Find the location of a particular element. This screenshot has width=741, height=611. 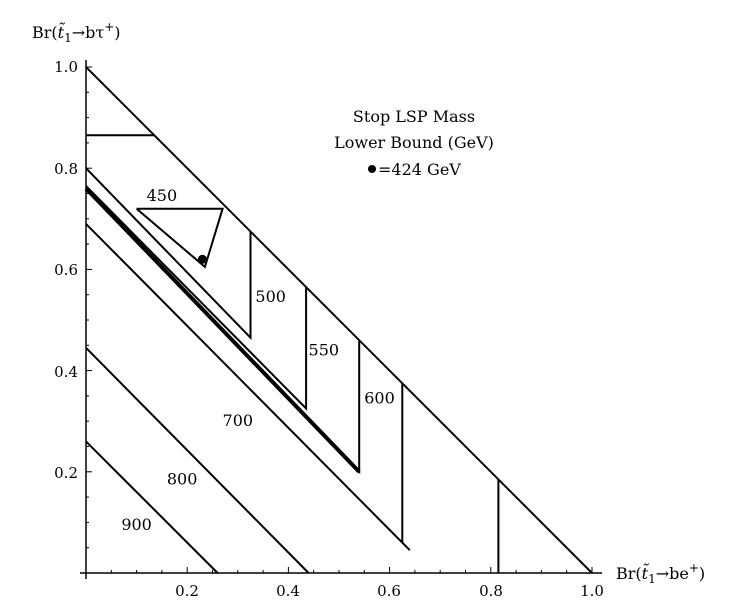

contour-label-450: 450 is located at coordinates (162, 195).